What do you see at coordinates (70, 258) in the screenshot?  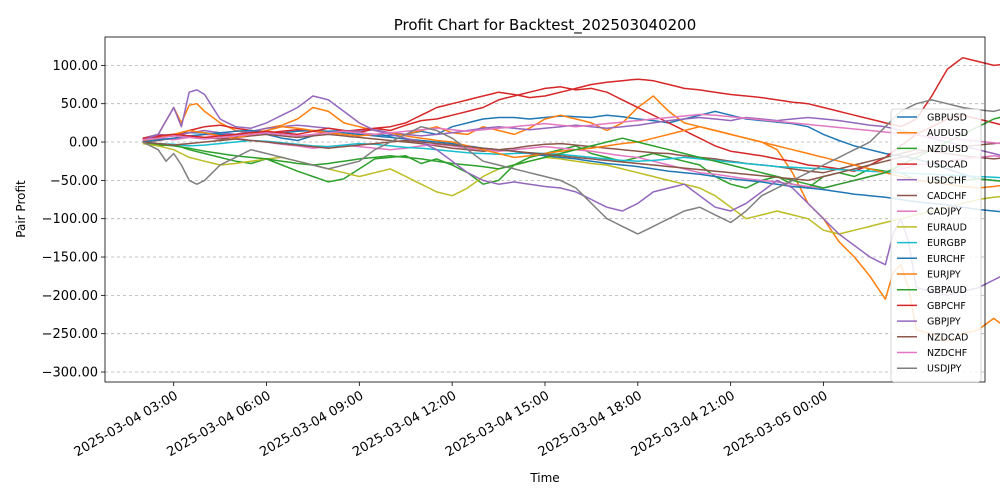 I see `y-tick-label: −150.00` at bounding box center [70, 258].